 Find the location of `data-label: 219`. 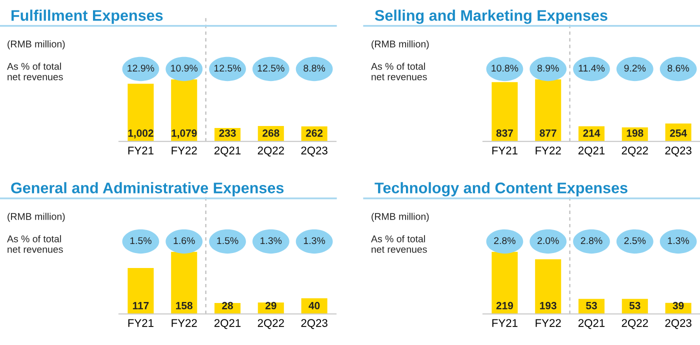

data-label: 219 is located at coordinates (505, 306).